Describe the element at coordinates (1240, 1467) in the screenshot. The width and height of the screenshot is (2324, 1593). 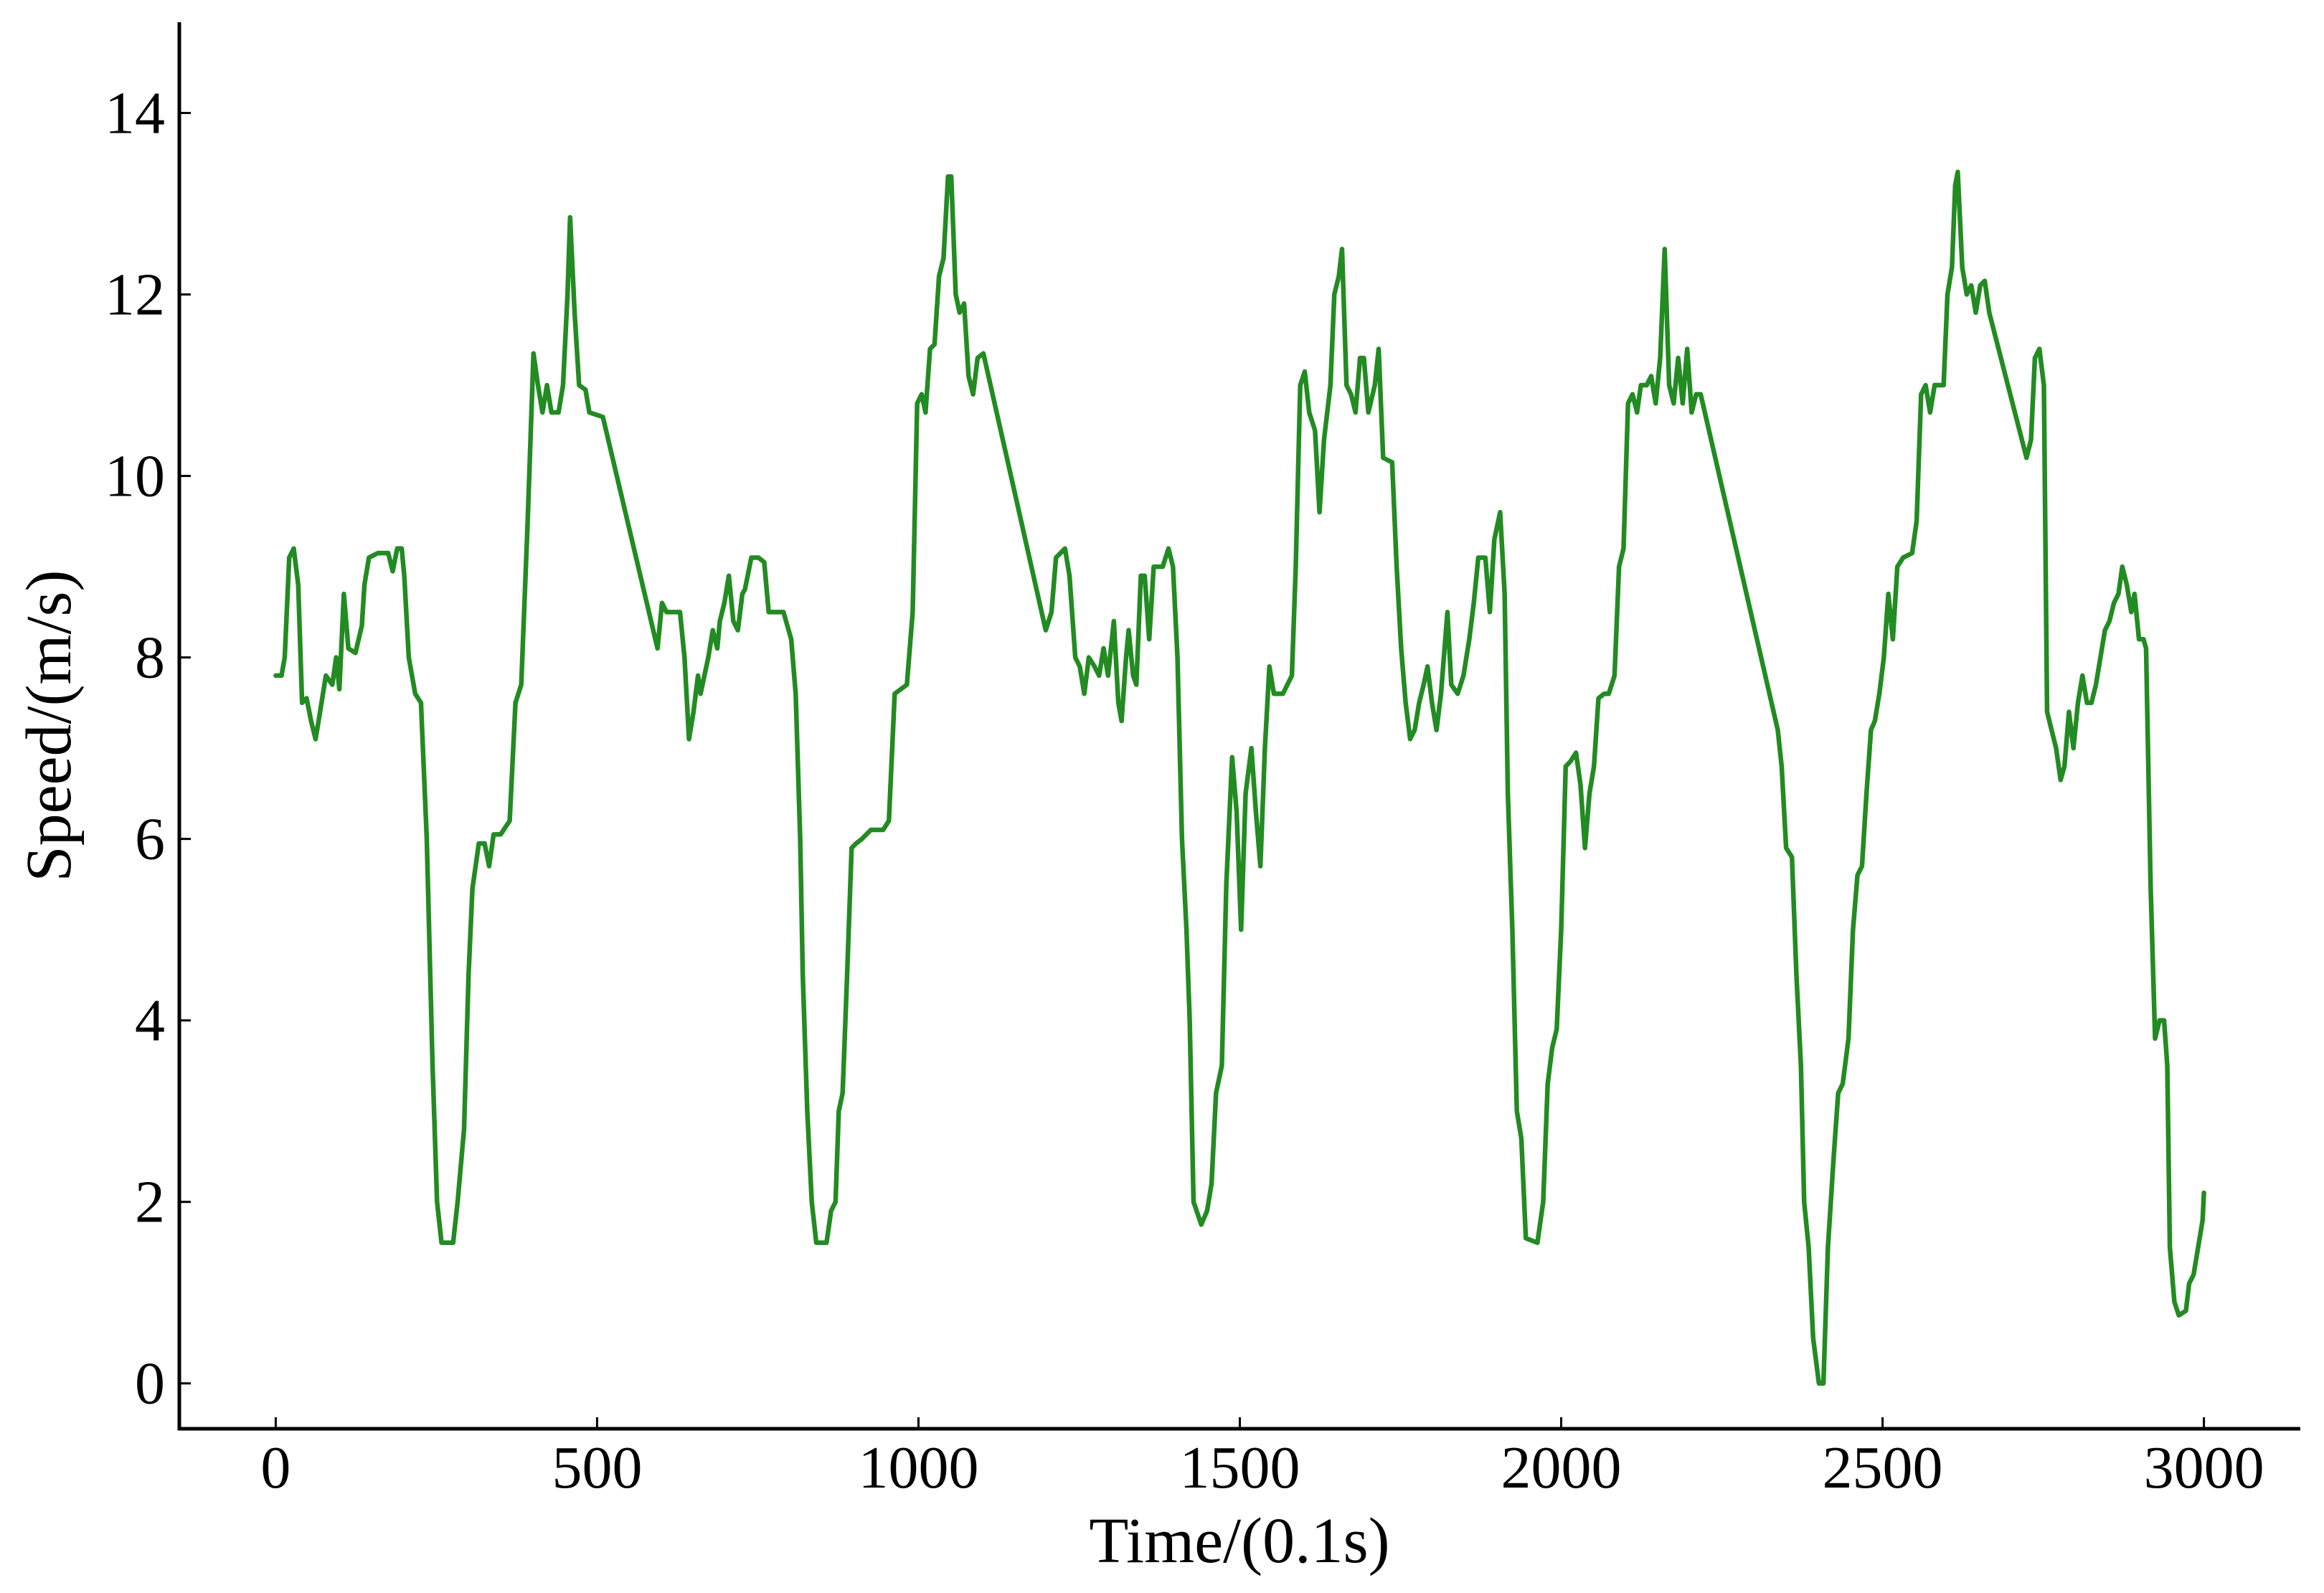
I see `x-tick-label: 1500` at that location.